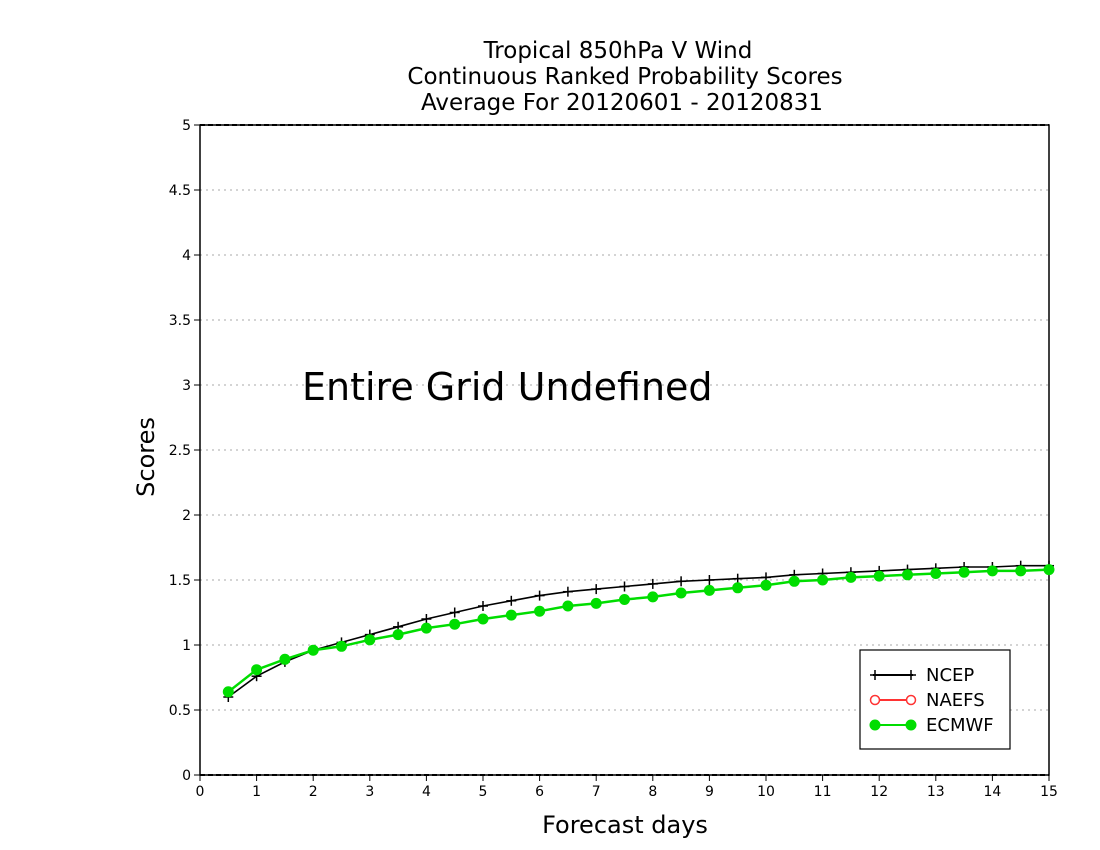 This screenshot has width=1100, height=850. I want to click on chart-legend: NCEP NAEFS ECMWF, so click(935, 699).